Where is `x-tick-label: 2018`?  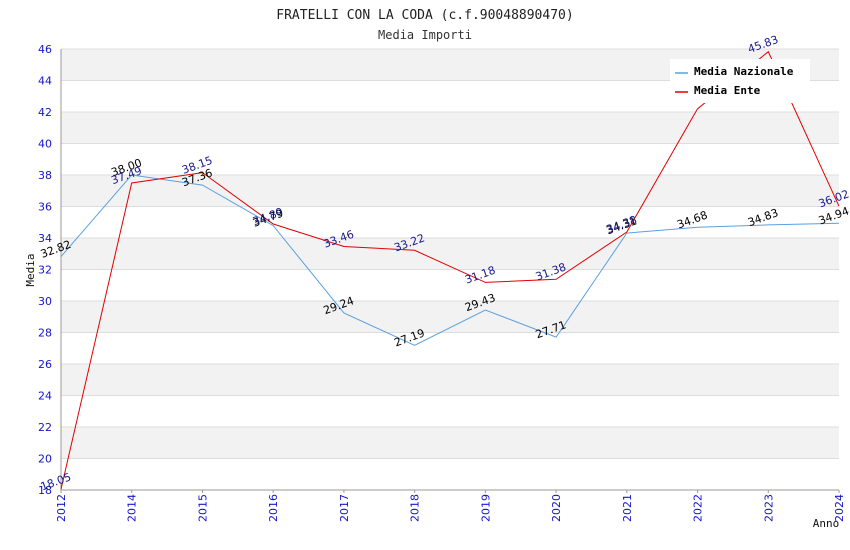
x-tick-label: 2018 is located at coordinates (415, 508).